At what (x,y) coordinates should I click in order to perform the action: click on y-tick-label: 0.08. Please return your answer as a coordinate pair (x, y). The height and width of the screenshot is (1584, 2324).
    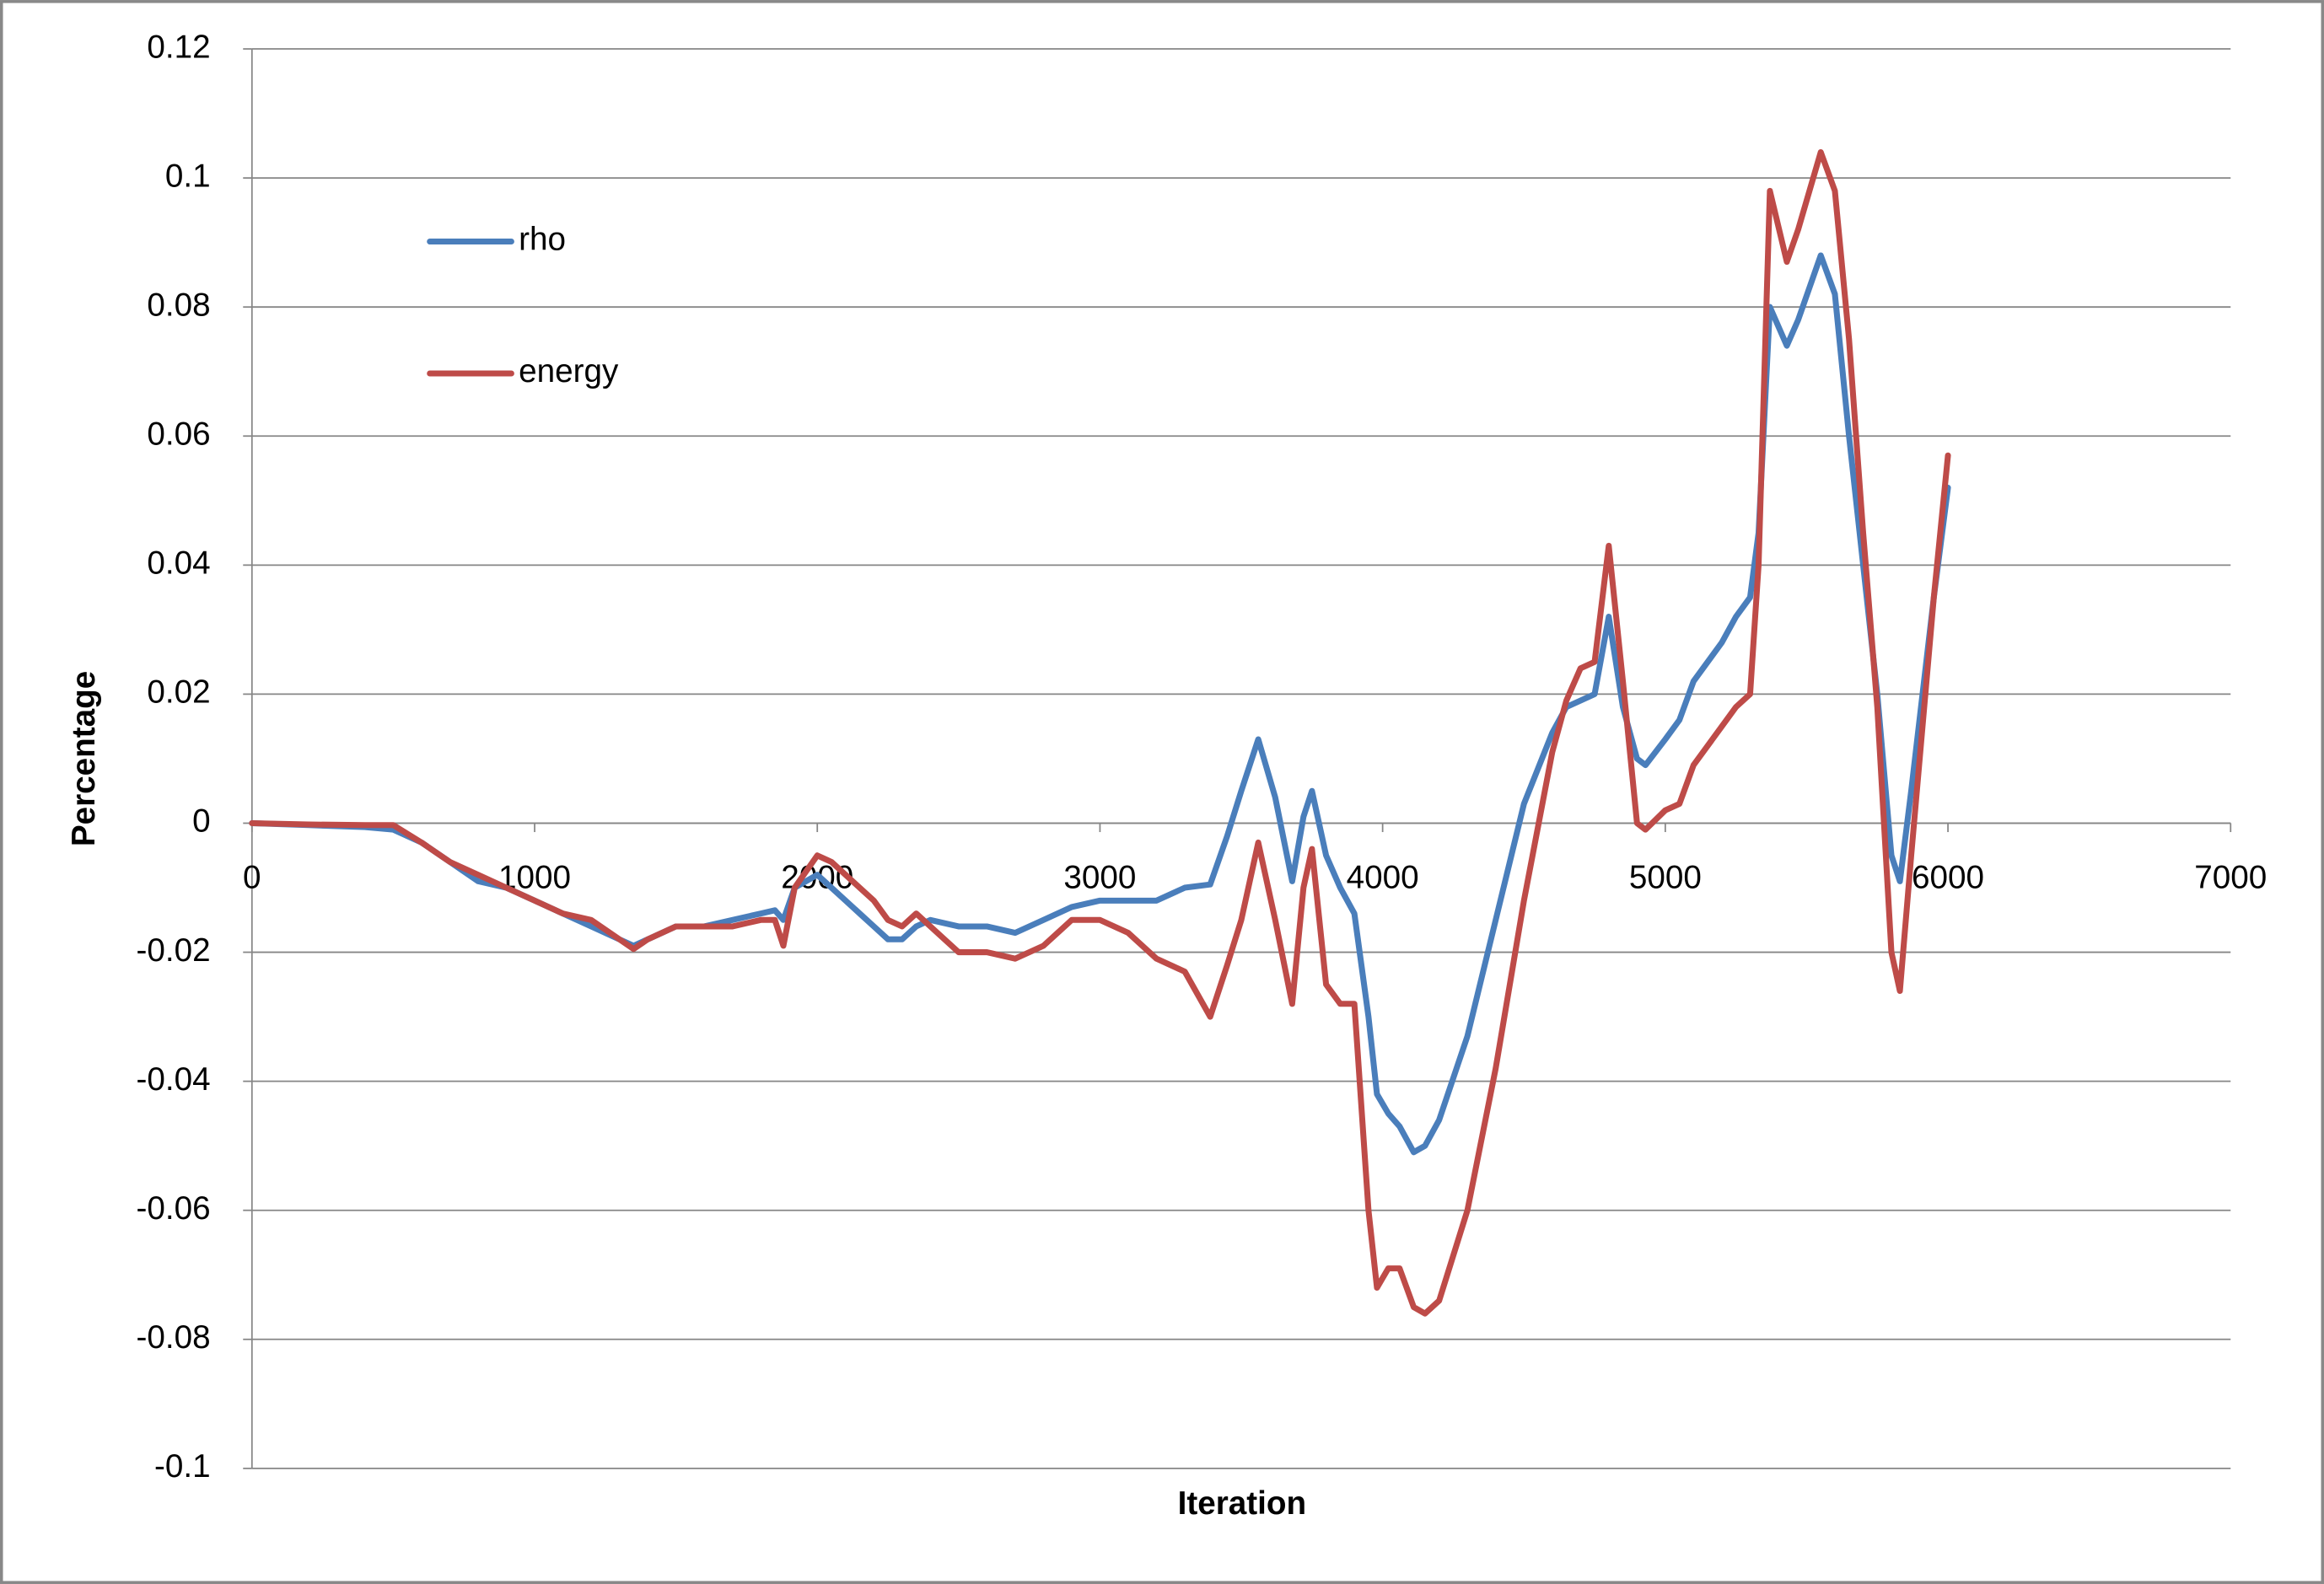
    Looking at the image, I should click on (178, 305).